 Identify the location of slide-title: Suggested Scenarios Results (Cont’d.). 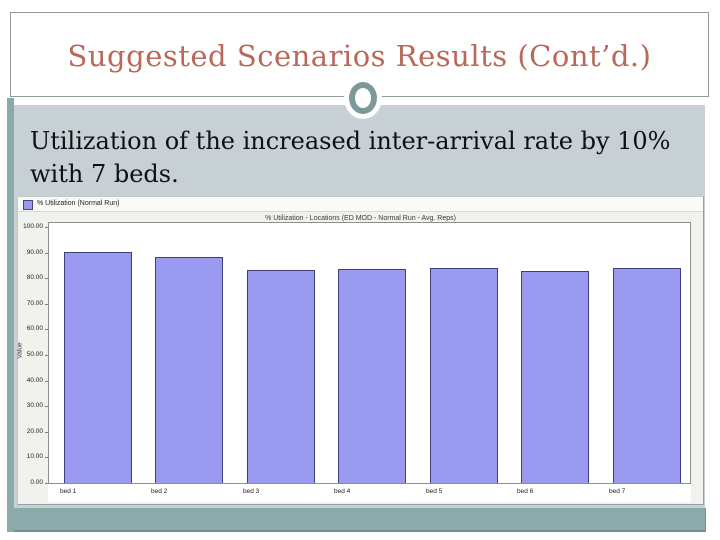
(359, 56).